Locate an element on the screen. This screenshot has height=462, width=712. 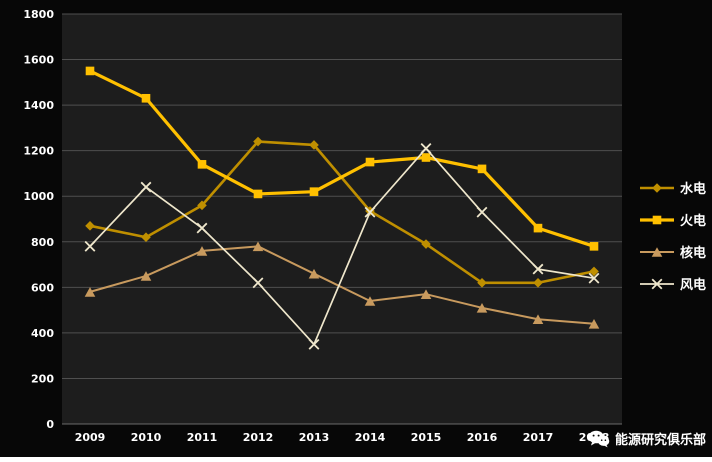
x-tick-label: 2009 is located at coordinates (90, 437).